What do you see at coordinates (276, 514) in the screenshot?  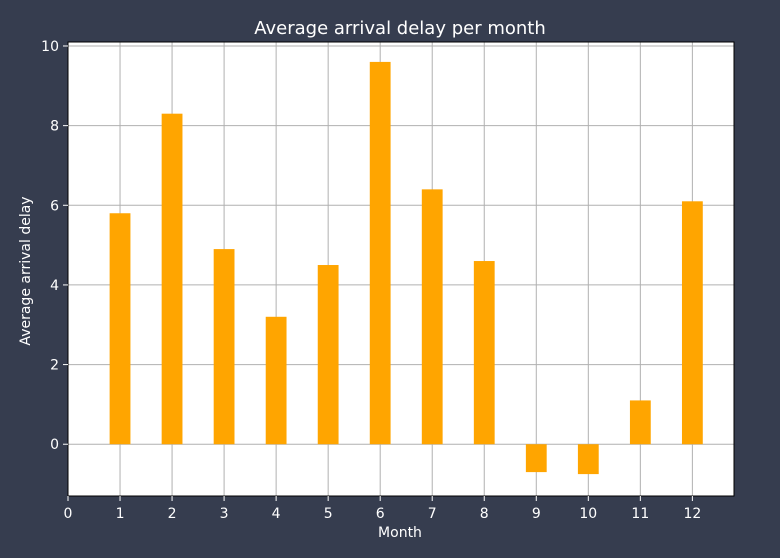 I see `x-tick-label: 4` at bounding box center [276, 514].